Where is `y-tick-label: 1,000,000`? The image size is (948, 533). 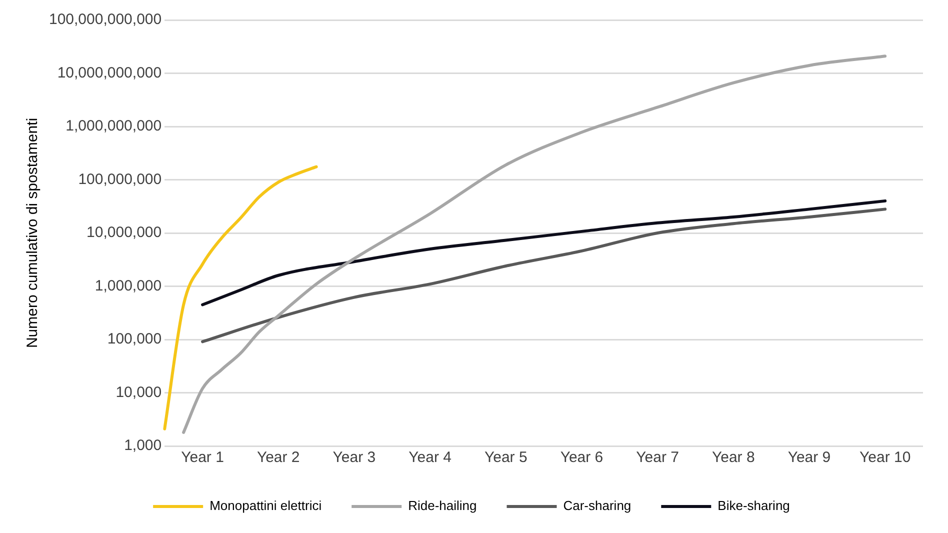 y-tick-label: 1,000,000 is located at coordinates (128, 285).